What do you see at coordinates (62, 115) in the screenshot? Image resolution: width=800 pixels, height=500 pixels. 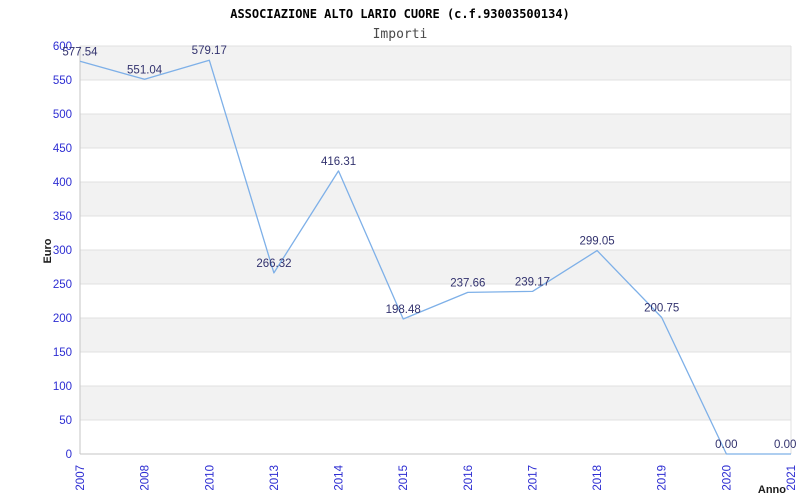 I see `y-tick-label: 500` at bounding box center [62, 115].